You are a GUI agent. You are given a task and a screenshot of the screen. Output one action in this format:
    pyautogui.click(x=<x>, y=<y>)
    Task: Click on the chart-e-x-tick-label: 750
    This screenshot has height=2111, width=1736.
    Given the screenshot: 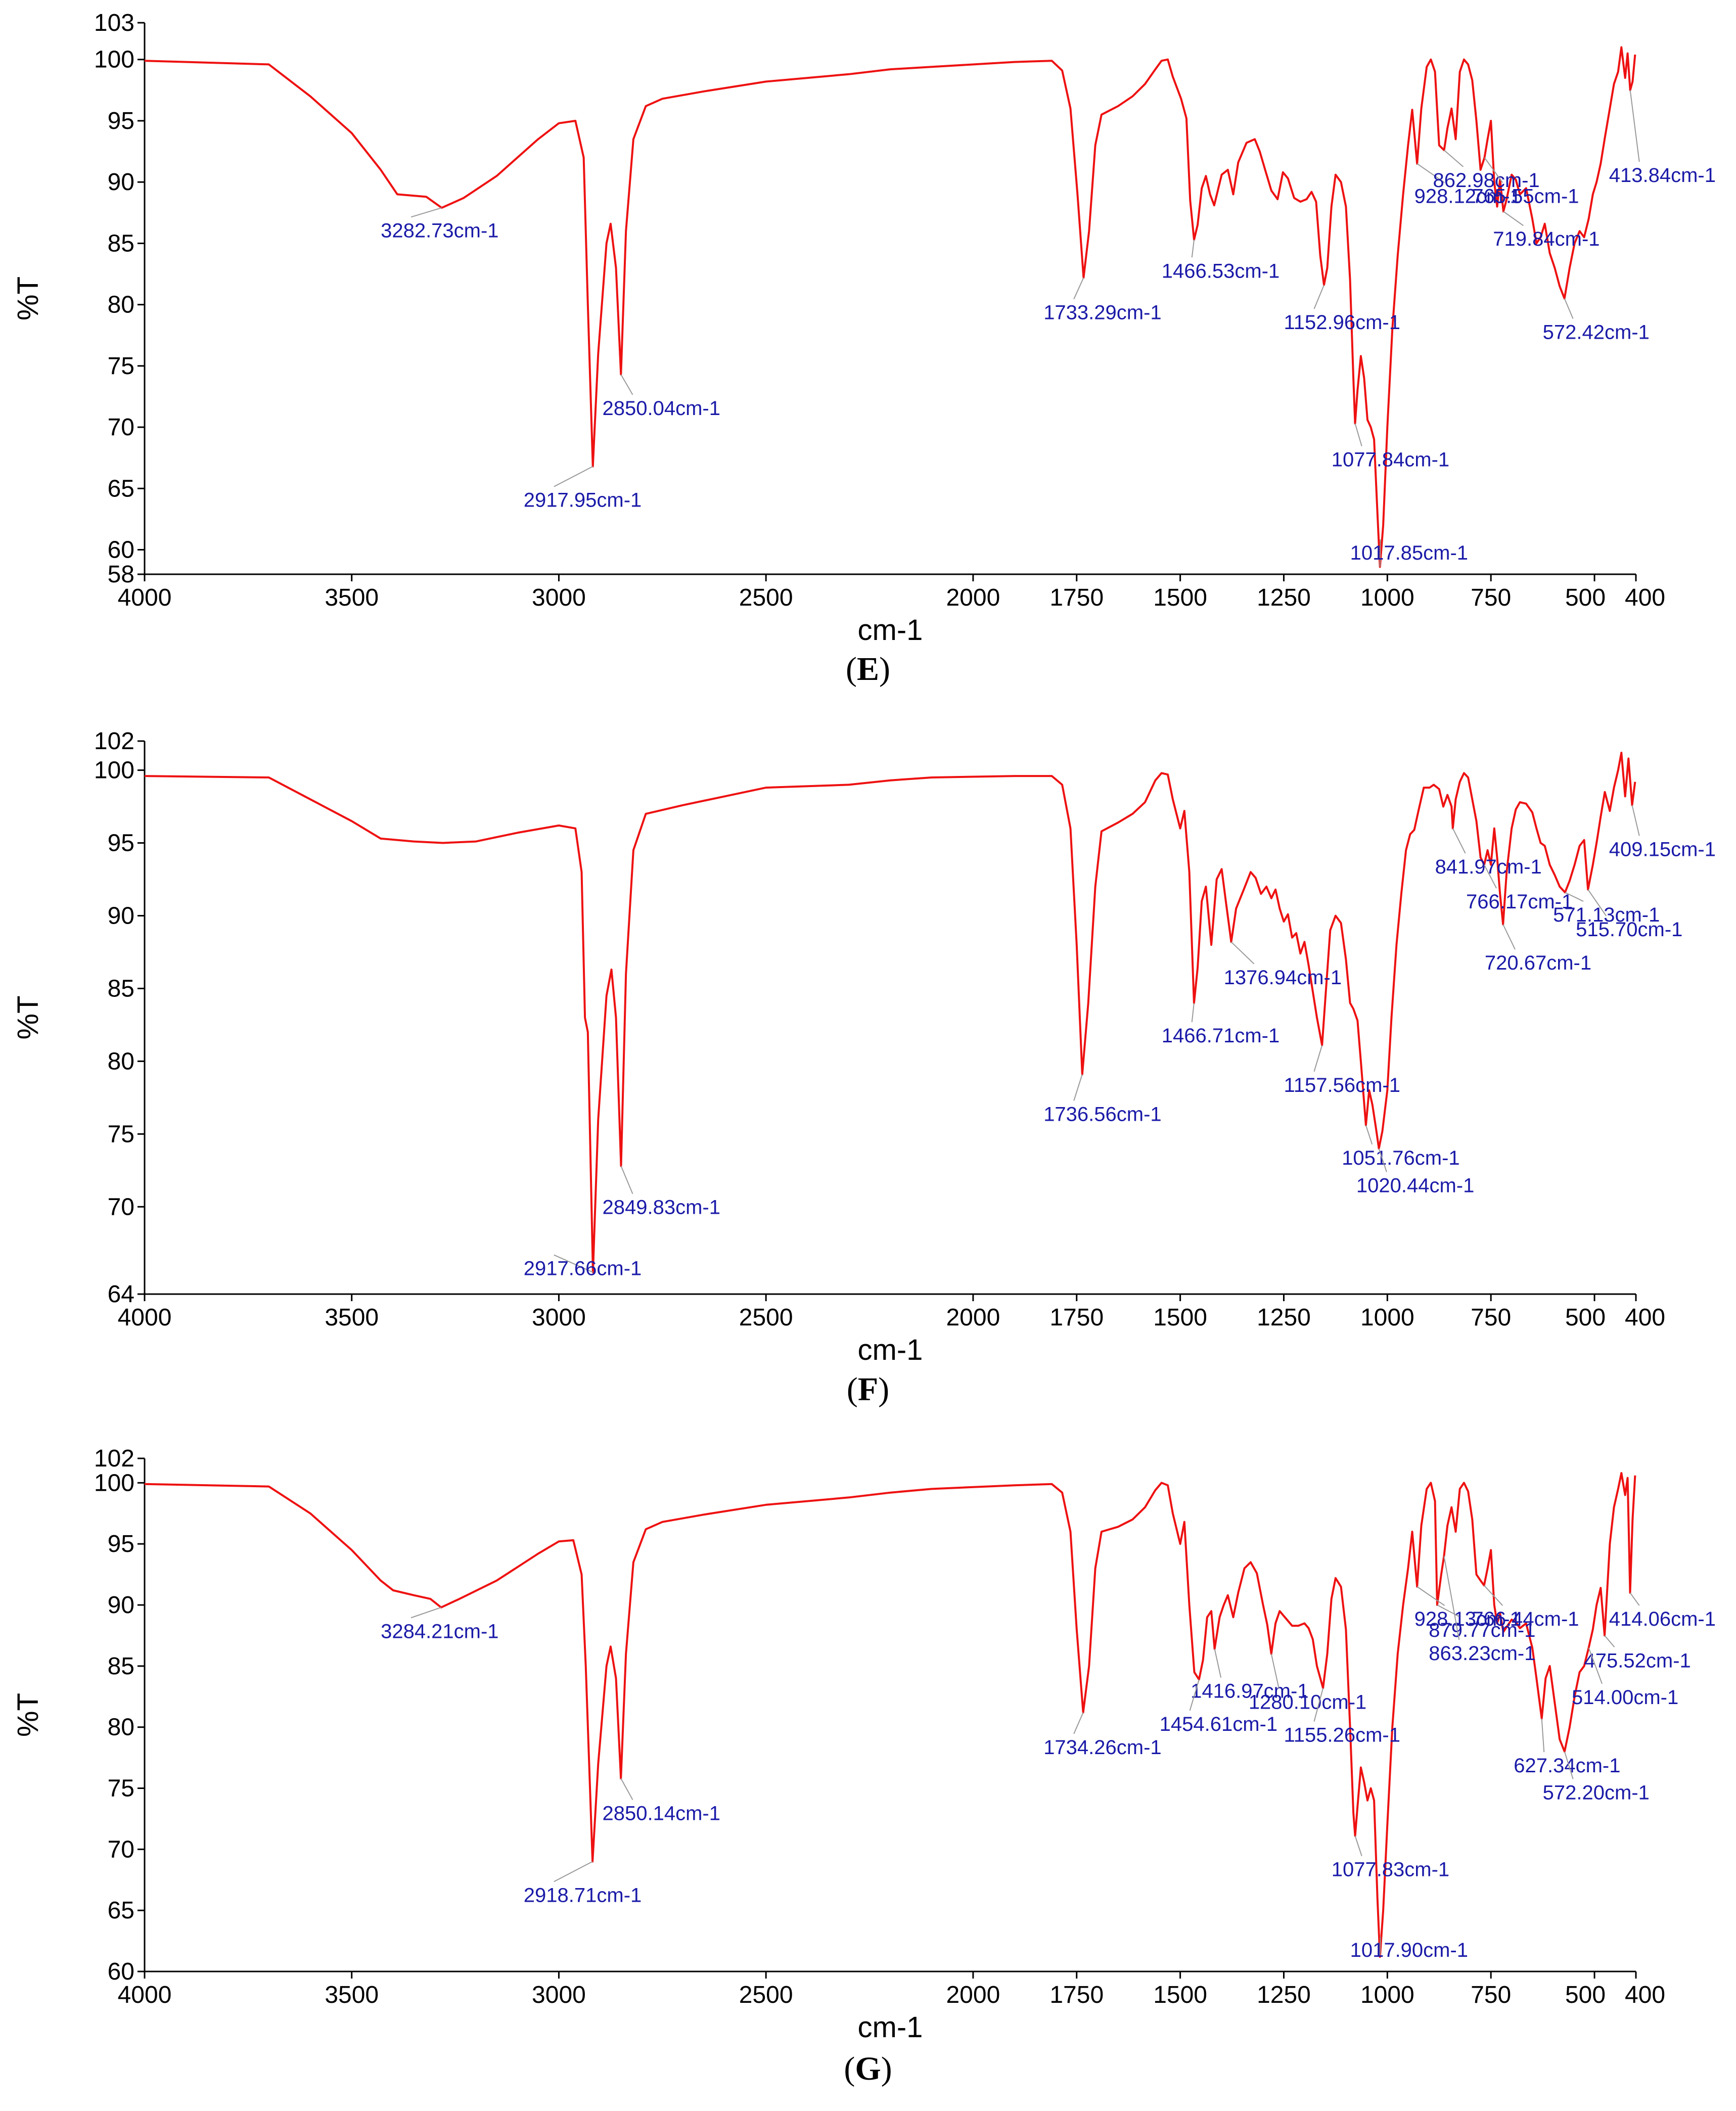 What is the action you would take?
    pyautogui.click(x=1491, y=597)
    